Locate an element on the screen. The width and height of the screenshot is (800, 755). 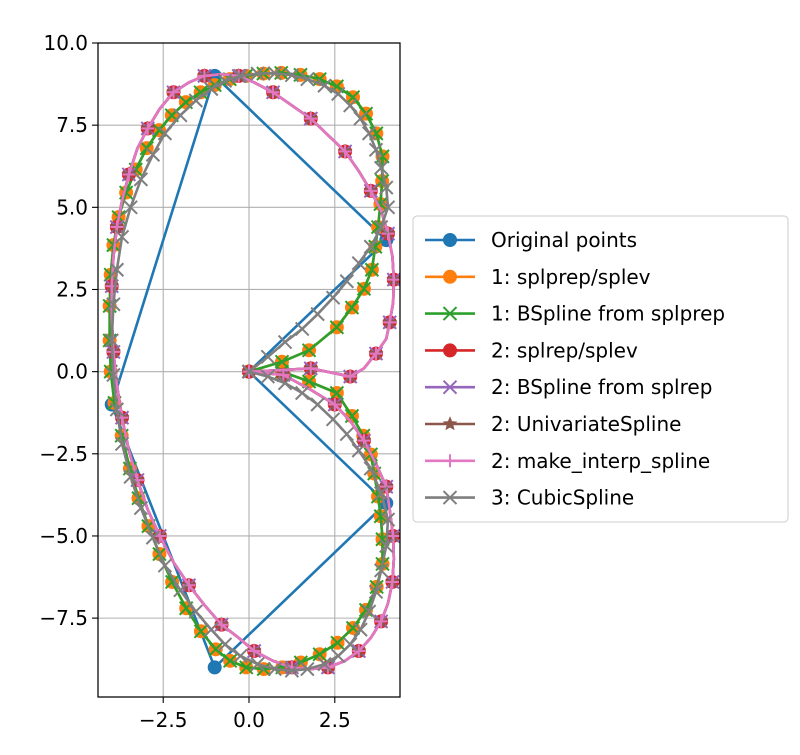
x-tick-label: −2.5 is located at coordinates (163, 720).